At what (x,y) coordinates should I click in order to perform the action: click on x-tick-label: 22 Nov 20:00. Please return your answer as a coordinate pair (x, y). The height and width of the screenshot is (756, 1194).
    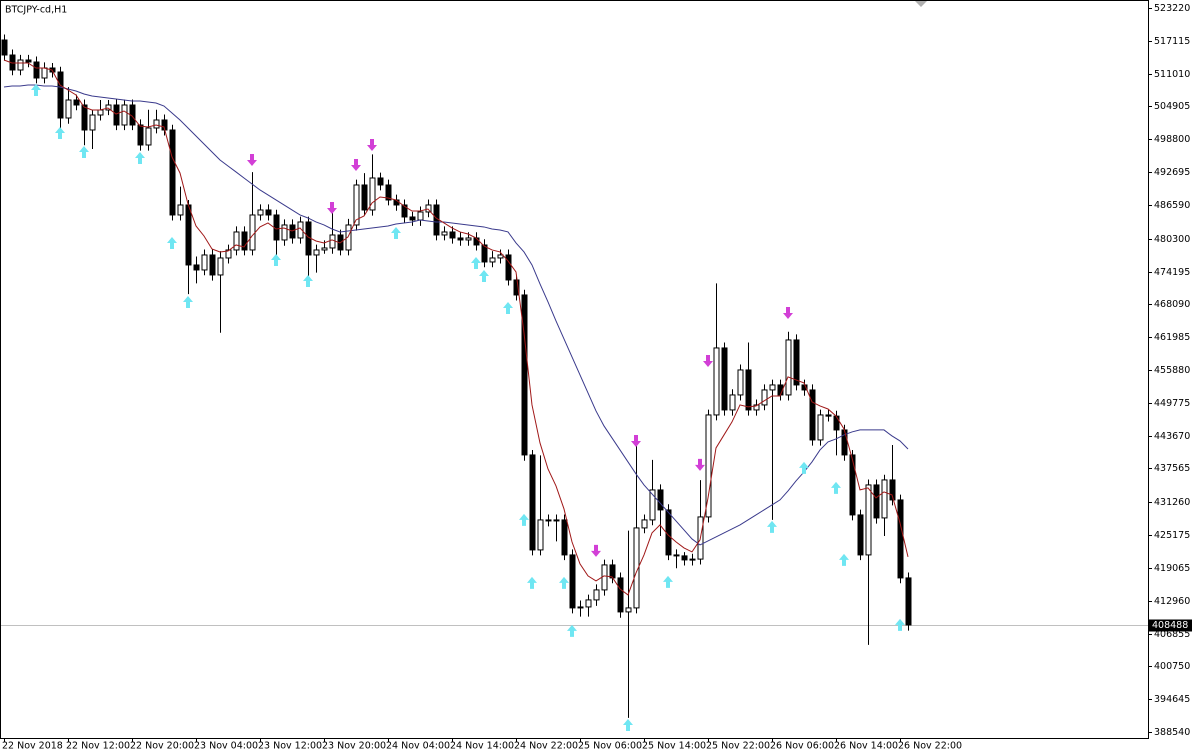
    Looking at the image, I should click on (162, 746).